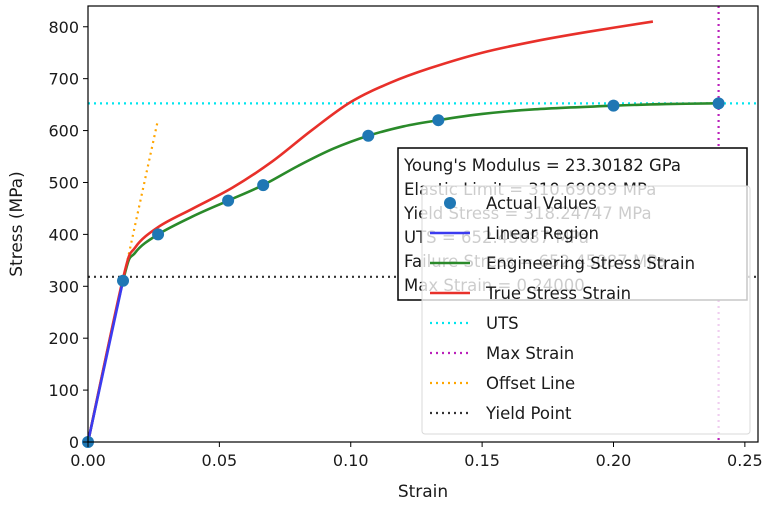 This screenshot has width=774, height=508. Describe the element at coordinates (423, 492) in the screenshot. I see `x-axis-label: Strain` at that location.